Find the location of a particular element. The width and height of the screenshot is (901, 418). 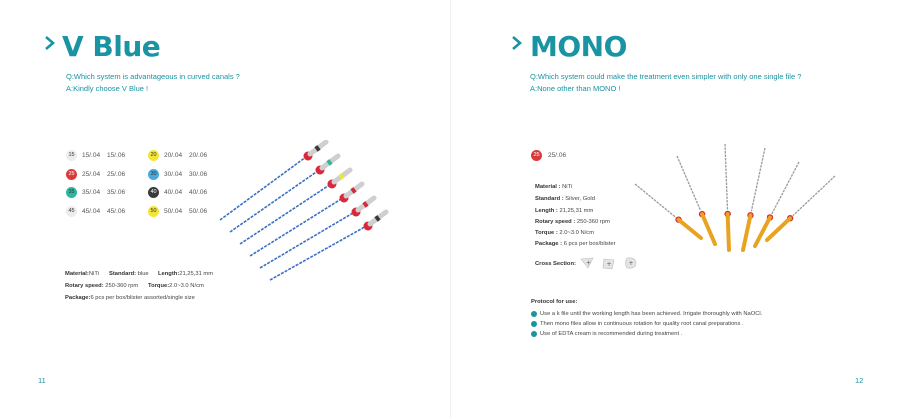

size-label: 15/.04 is located at coordinates (91, 155).